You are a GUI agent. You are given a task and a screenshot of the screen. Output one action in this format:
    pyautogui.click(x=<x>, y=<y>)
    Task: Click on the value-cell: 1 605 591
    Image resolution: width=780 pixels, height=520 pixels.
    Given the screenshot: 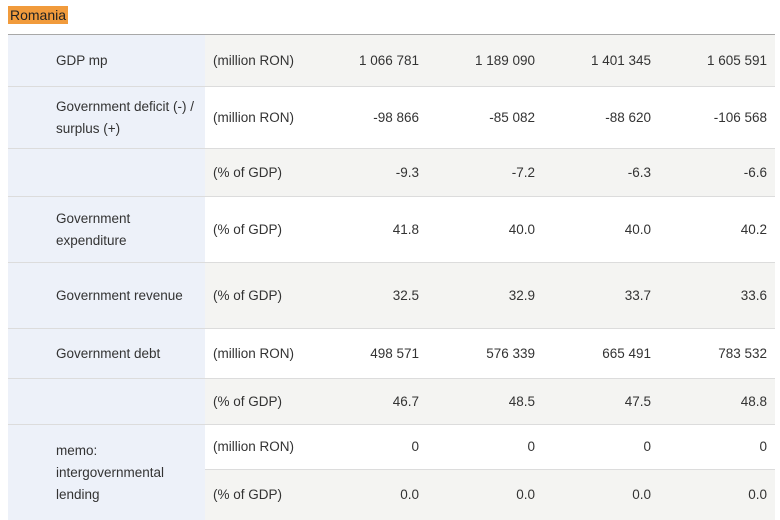 What is the action you would take?
    pyautogui.click(x=717, y=60)
    